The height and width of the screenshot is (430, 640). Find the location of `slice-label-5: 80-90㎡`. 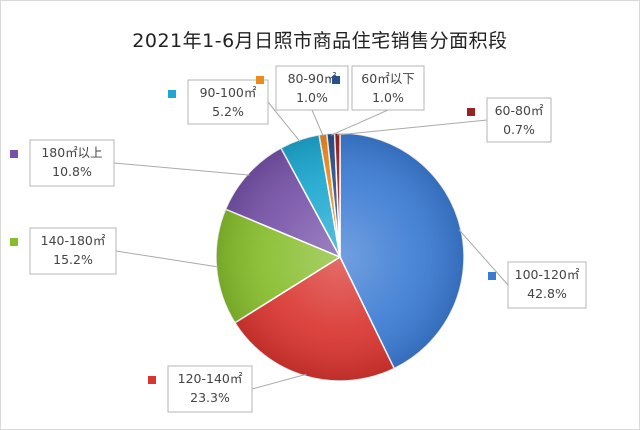

slice-label-5: 80-90㎡ is located at coordinates (312, 78).